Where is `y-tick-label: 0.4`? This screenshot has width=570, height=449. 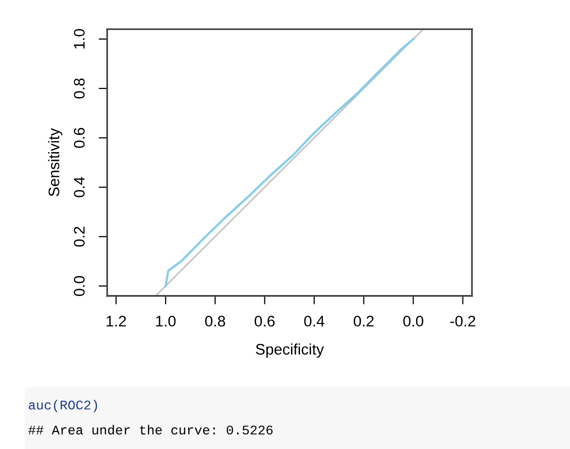 y-tick-label: 0.4 is located at coordinates (79, 187).